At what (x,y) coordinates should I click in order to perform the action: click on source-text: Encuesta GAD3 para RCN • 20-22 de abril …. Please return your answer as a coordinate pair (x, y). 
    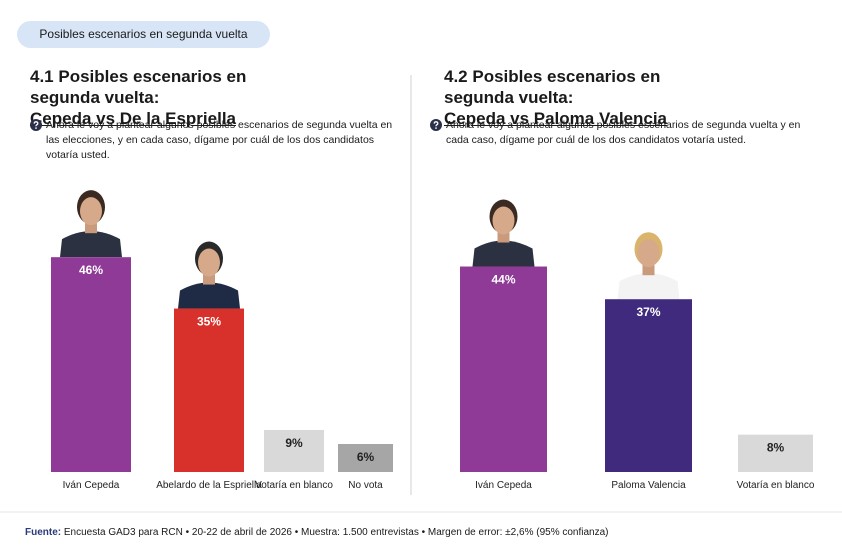
    Looking at the image, I should click on (336, 532).